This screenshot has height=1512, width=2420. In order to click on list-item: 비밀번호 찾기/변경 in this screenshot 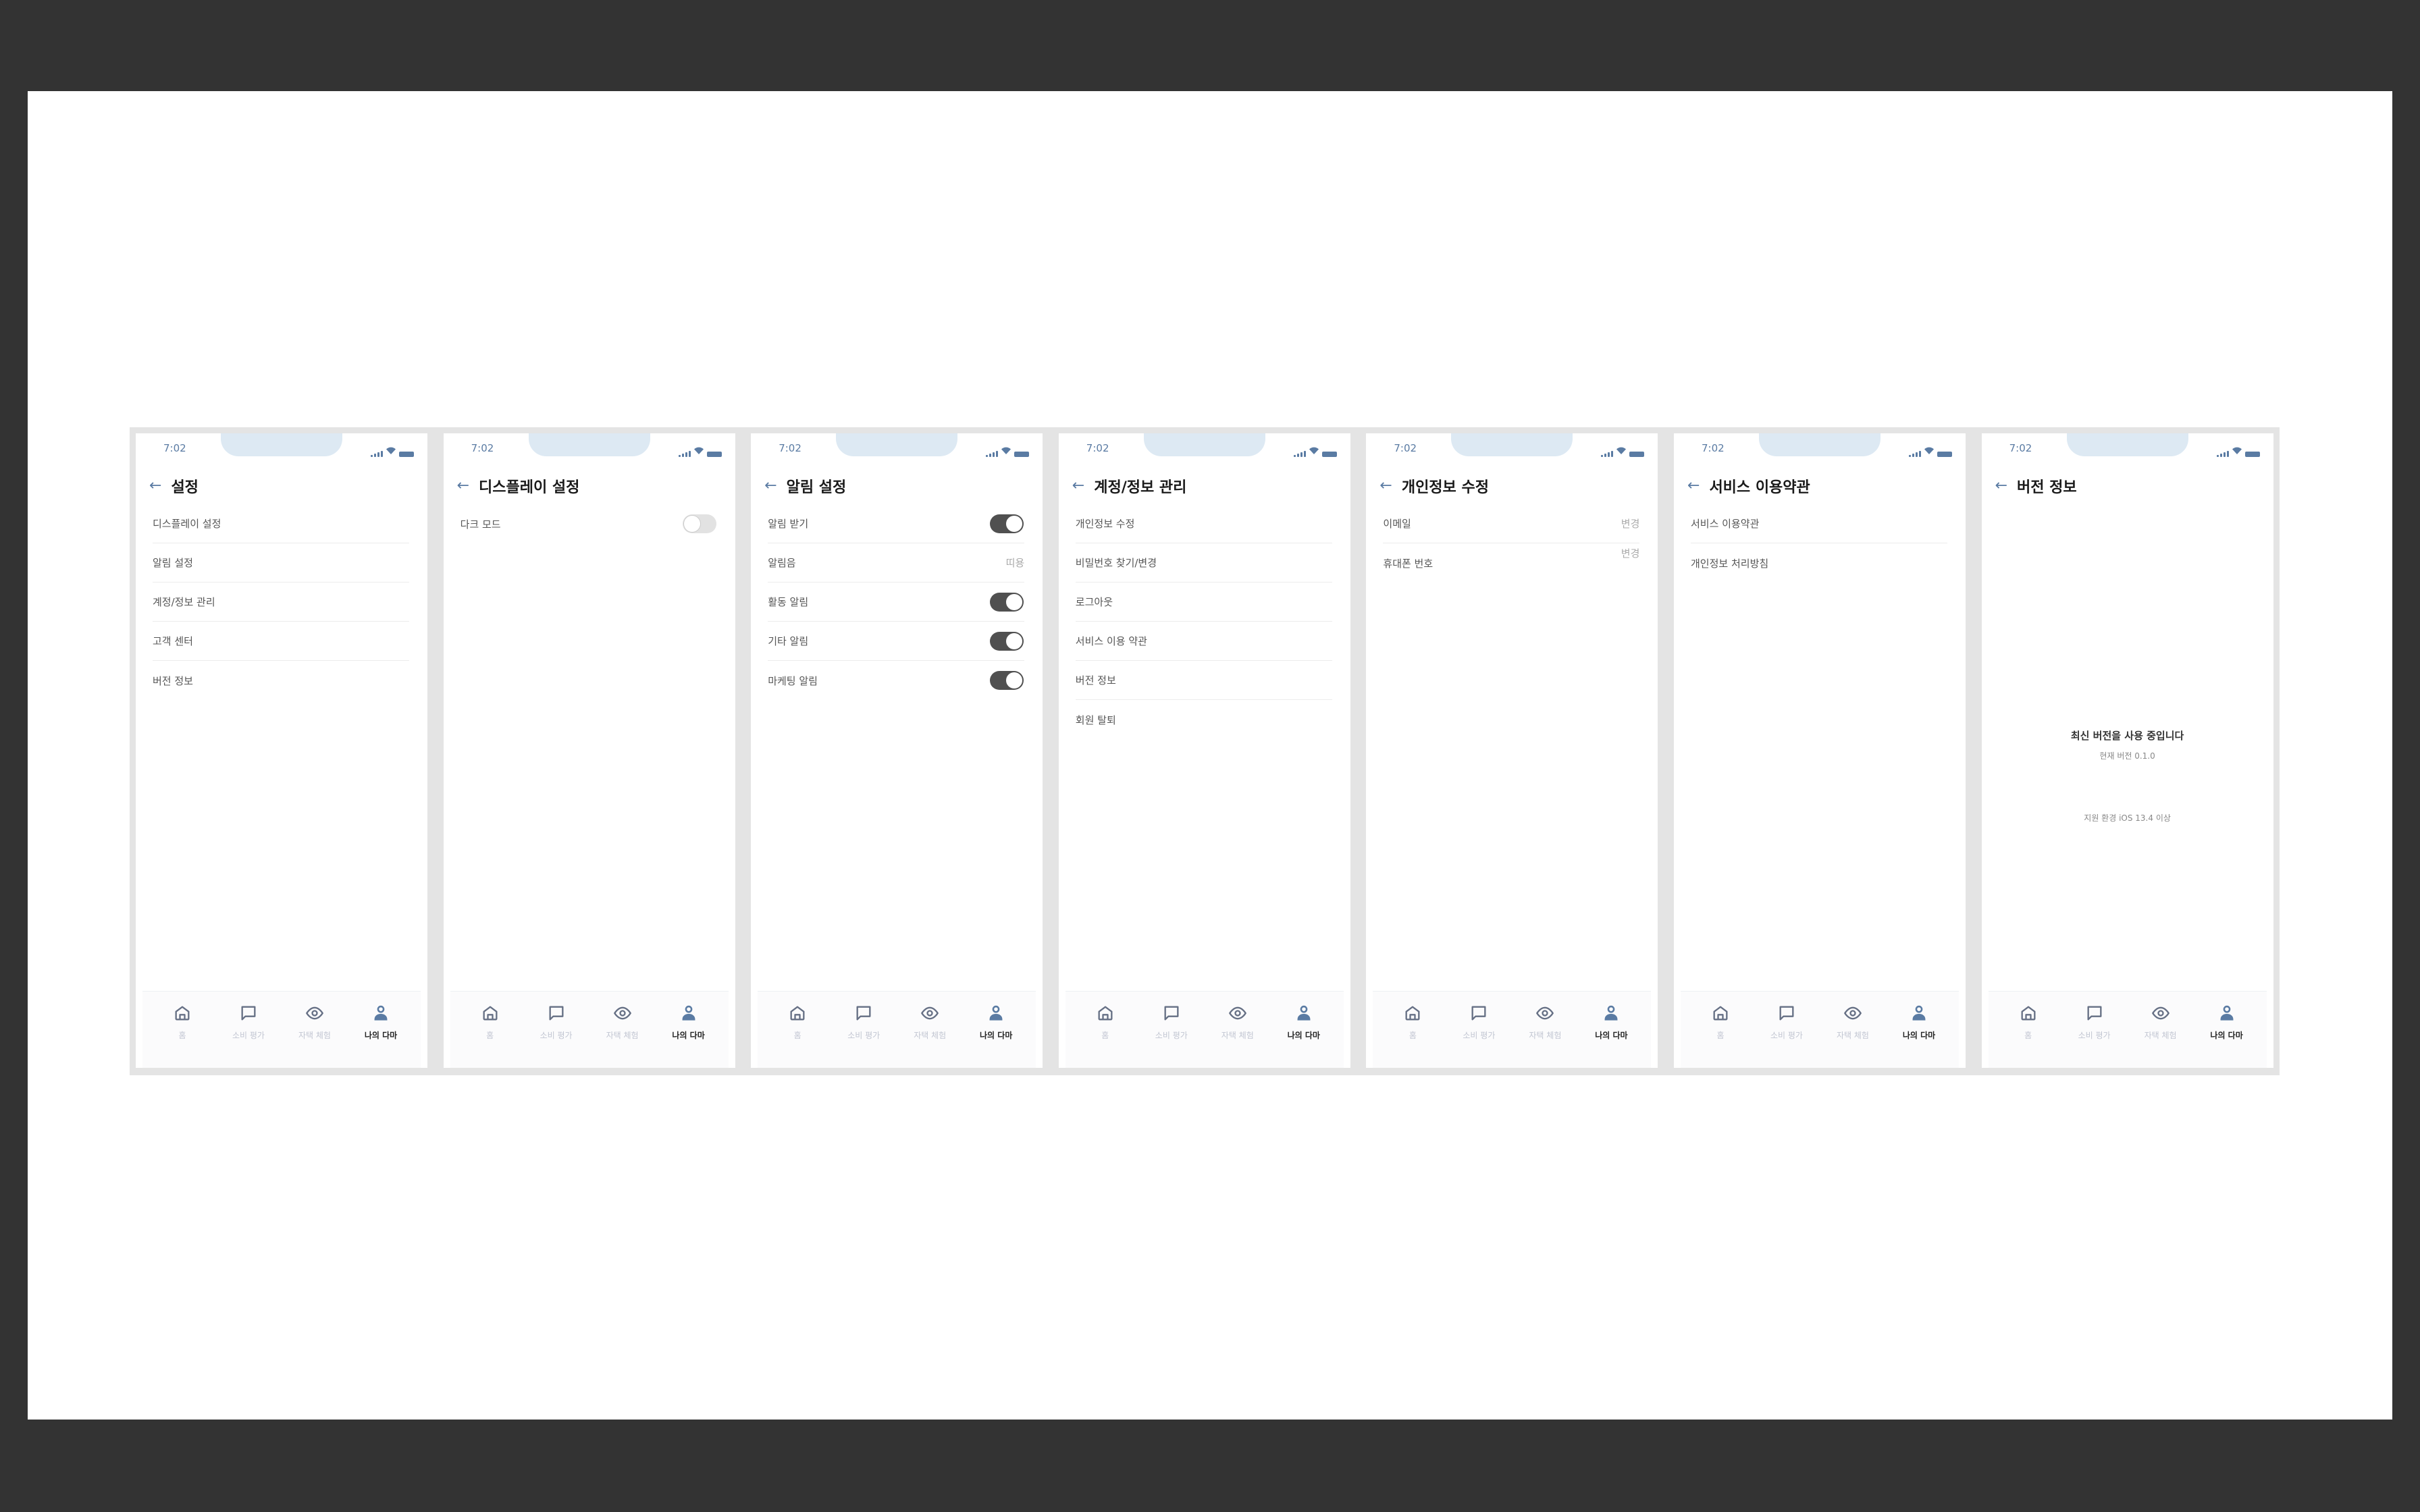, I will do `click(1203, 563)`.